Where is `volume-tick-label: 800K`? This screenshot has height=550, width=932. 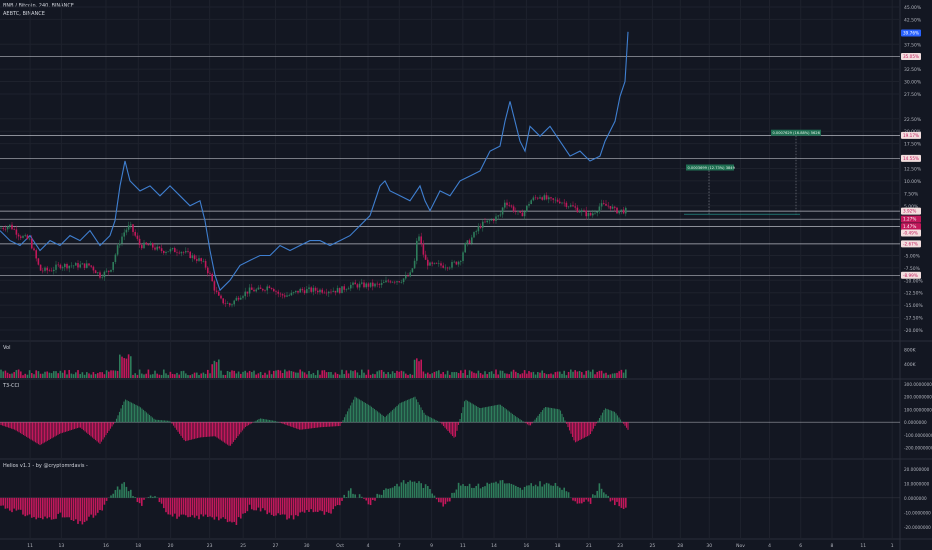
volume-tick-label: 800K is located at coordinates (910, 351).